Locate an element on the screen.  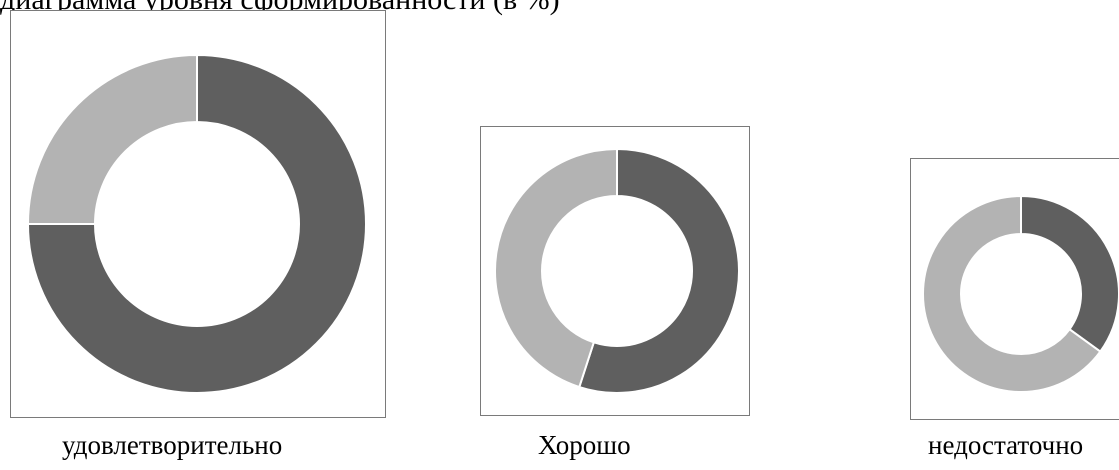
chart-caption-3: недостаточно is located at coordinates (1006, 445).